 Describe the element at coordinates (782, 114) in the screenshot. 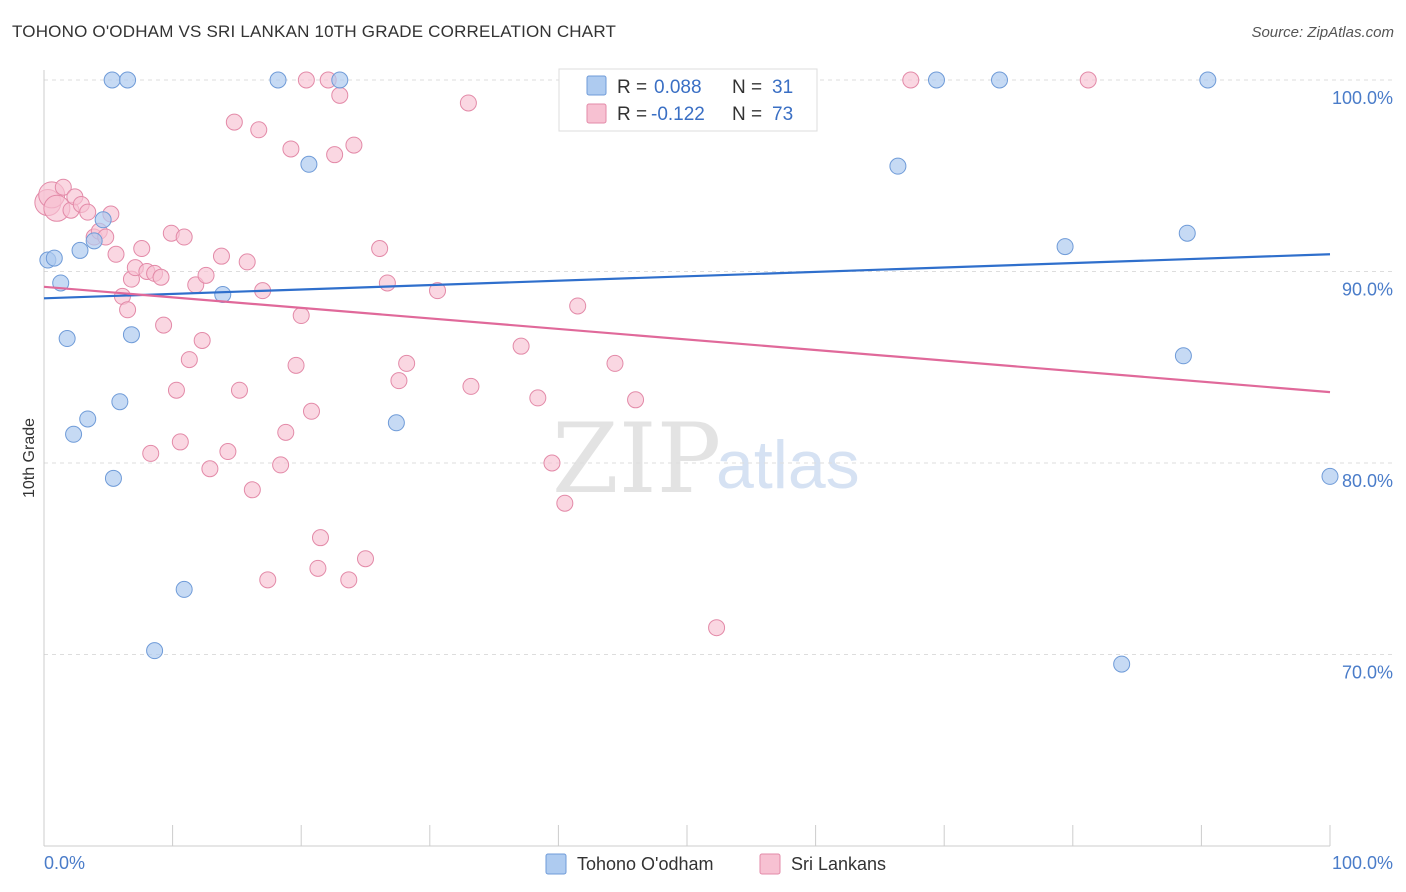

I see `legend-n-value-pink: 73` at that location.